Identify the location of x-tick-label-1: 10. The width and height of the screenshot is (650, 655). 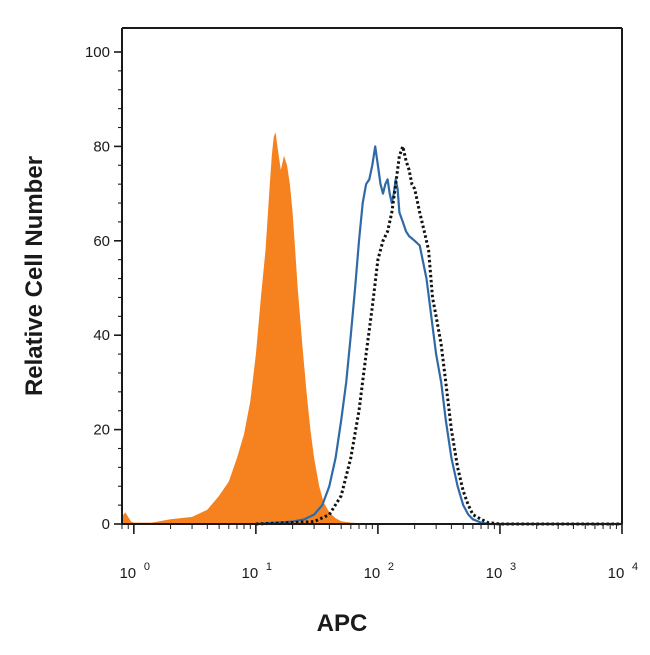
(127, 573).